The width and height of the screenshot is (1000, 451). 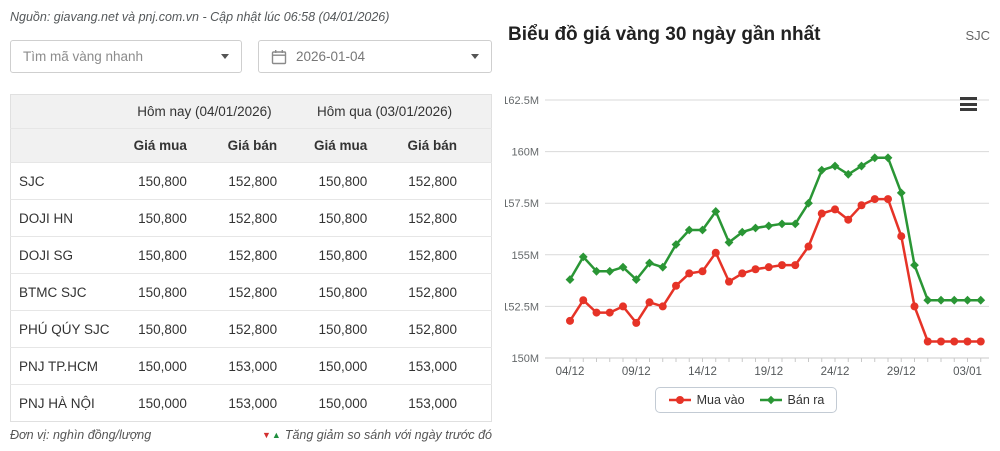 What do you see at coordinates (251, 56) in the screenshot?
I see `controls-row: Tìm mã vàng nhanh 2026-01-04` at bounding box center [251, 56].